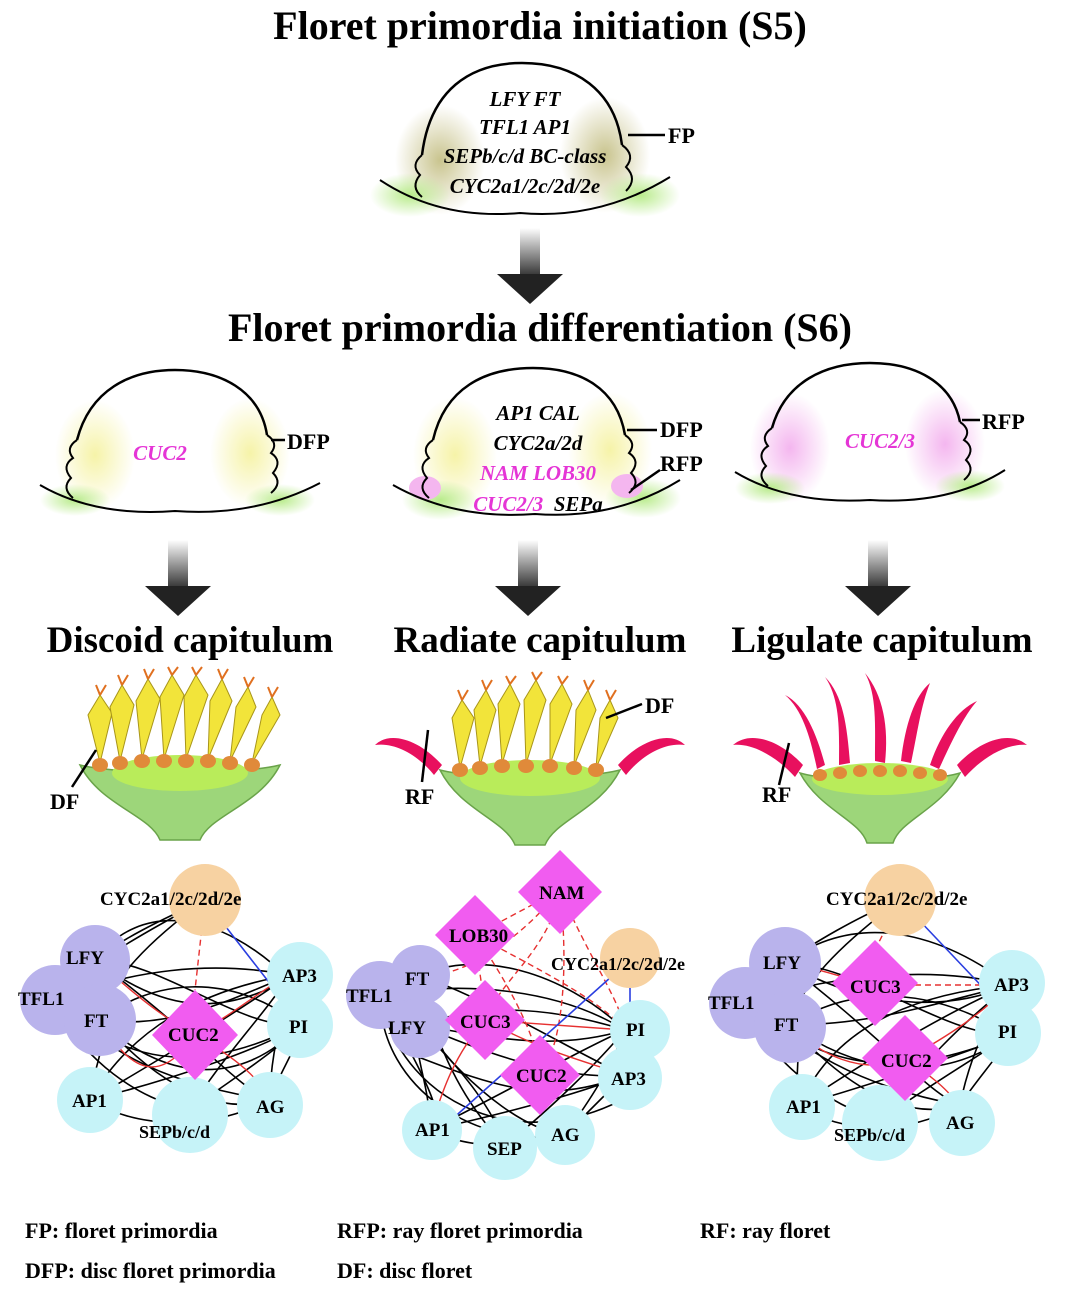 The height and width of the screenshot is (1291, 1080). What do you see at coordinates (176, 753) in the screenshot?
I see `discoid-capitulum-illustration` at bounding box center [176, 753].